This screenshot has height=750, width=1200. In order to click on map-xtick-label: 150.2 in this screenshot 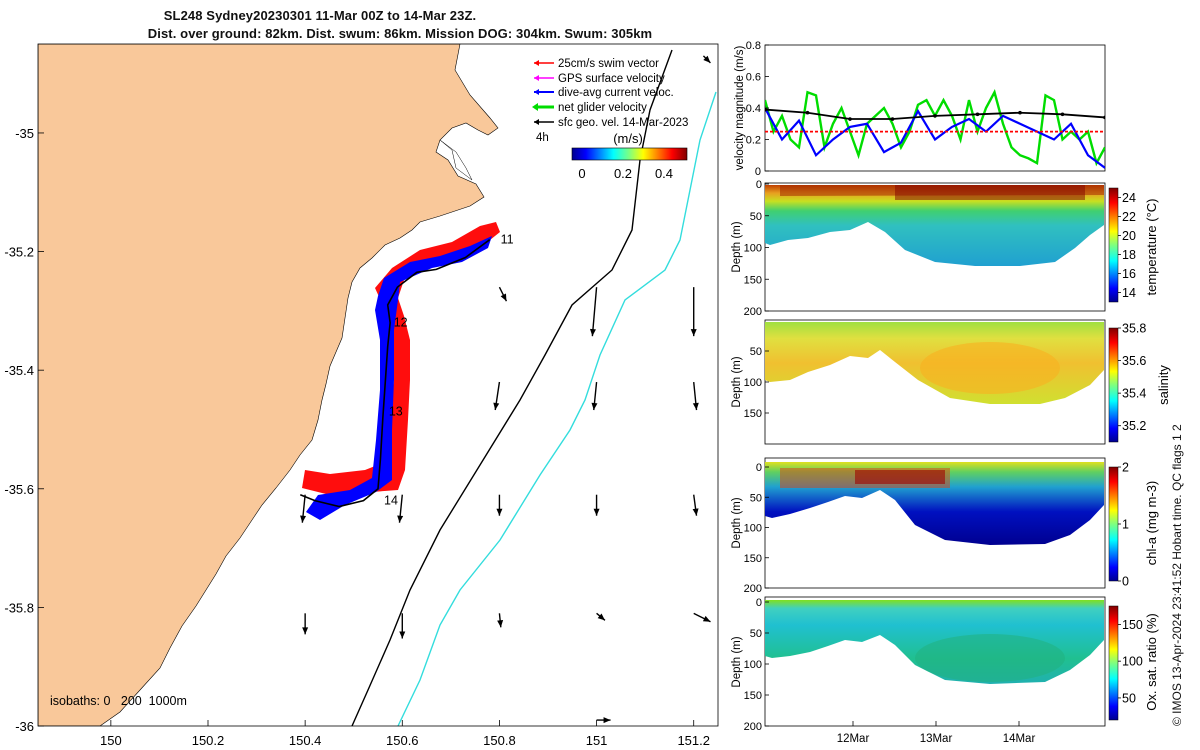, I will do `click(208, 740)`.